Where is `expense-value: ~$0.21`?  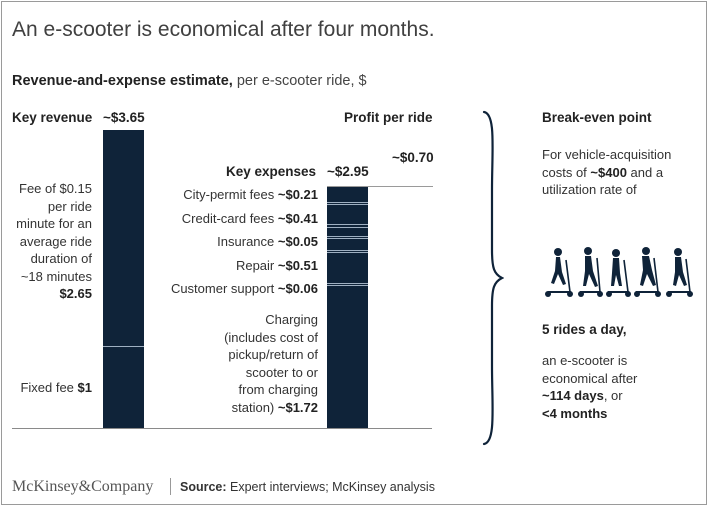 expense-value: ~$0.21 is located at coordinates (297, 194).